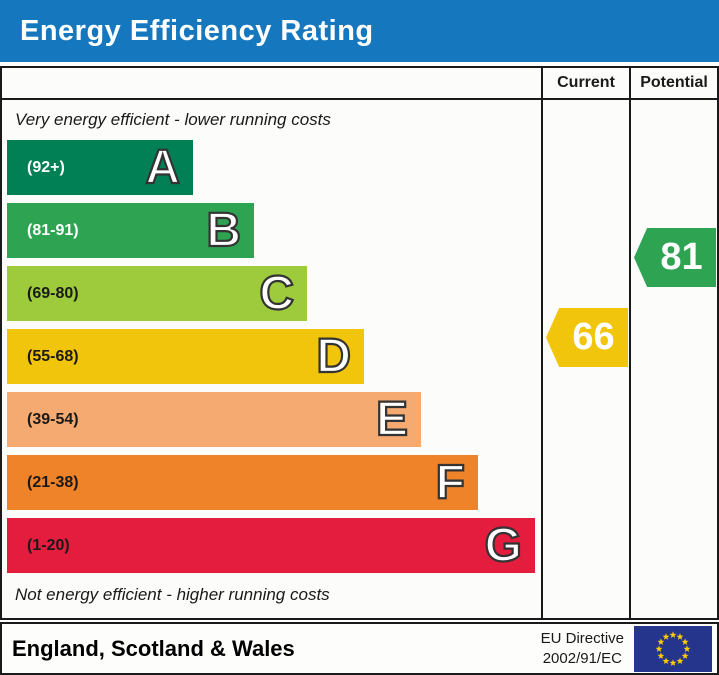 Image resolution: width=719 pixels, height=675 pixels. What do you see at coordinates (53, 482) in the screenshot?
I see `band-f-range: (21-38)` at bounding box center [53, 482].